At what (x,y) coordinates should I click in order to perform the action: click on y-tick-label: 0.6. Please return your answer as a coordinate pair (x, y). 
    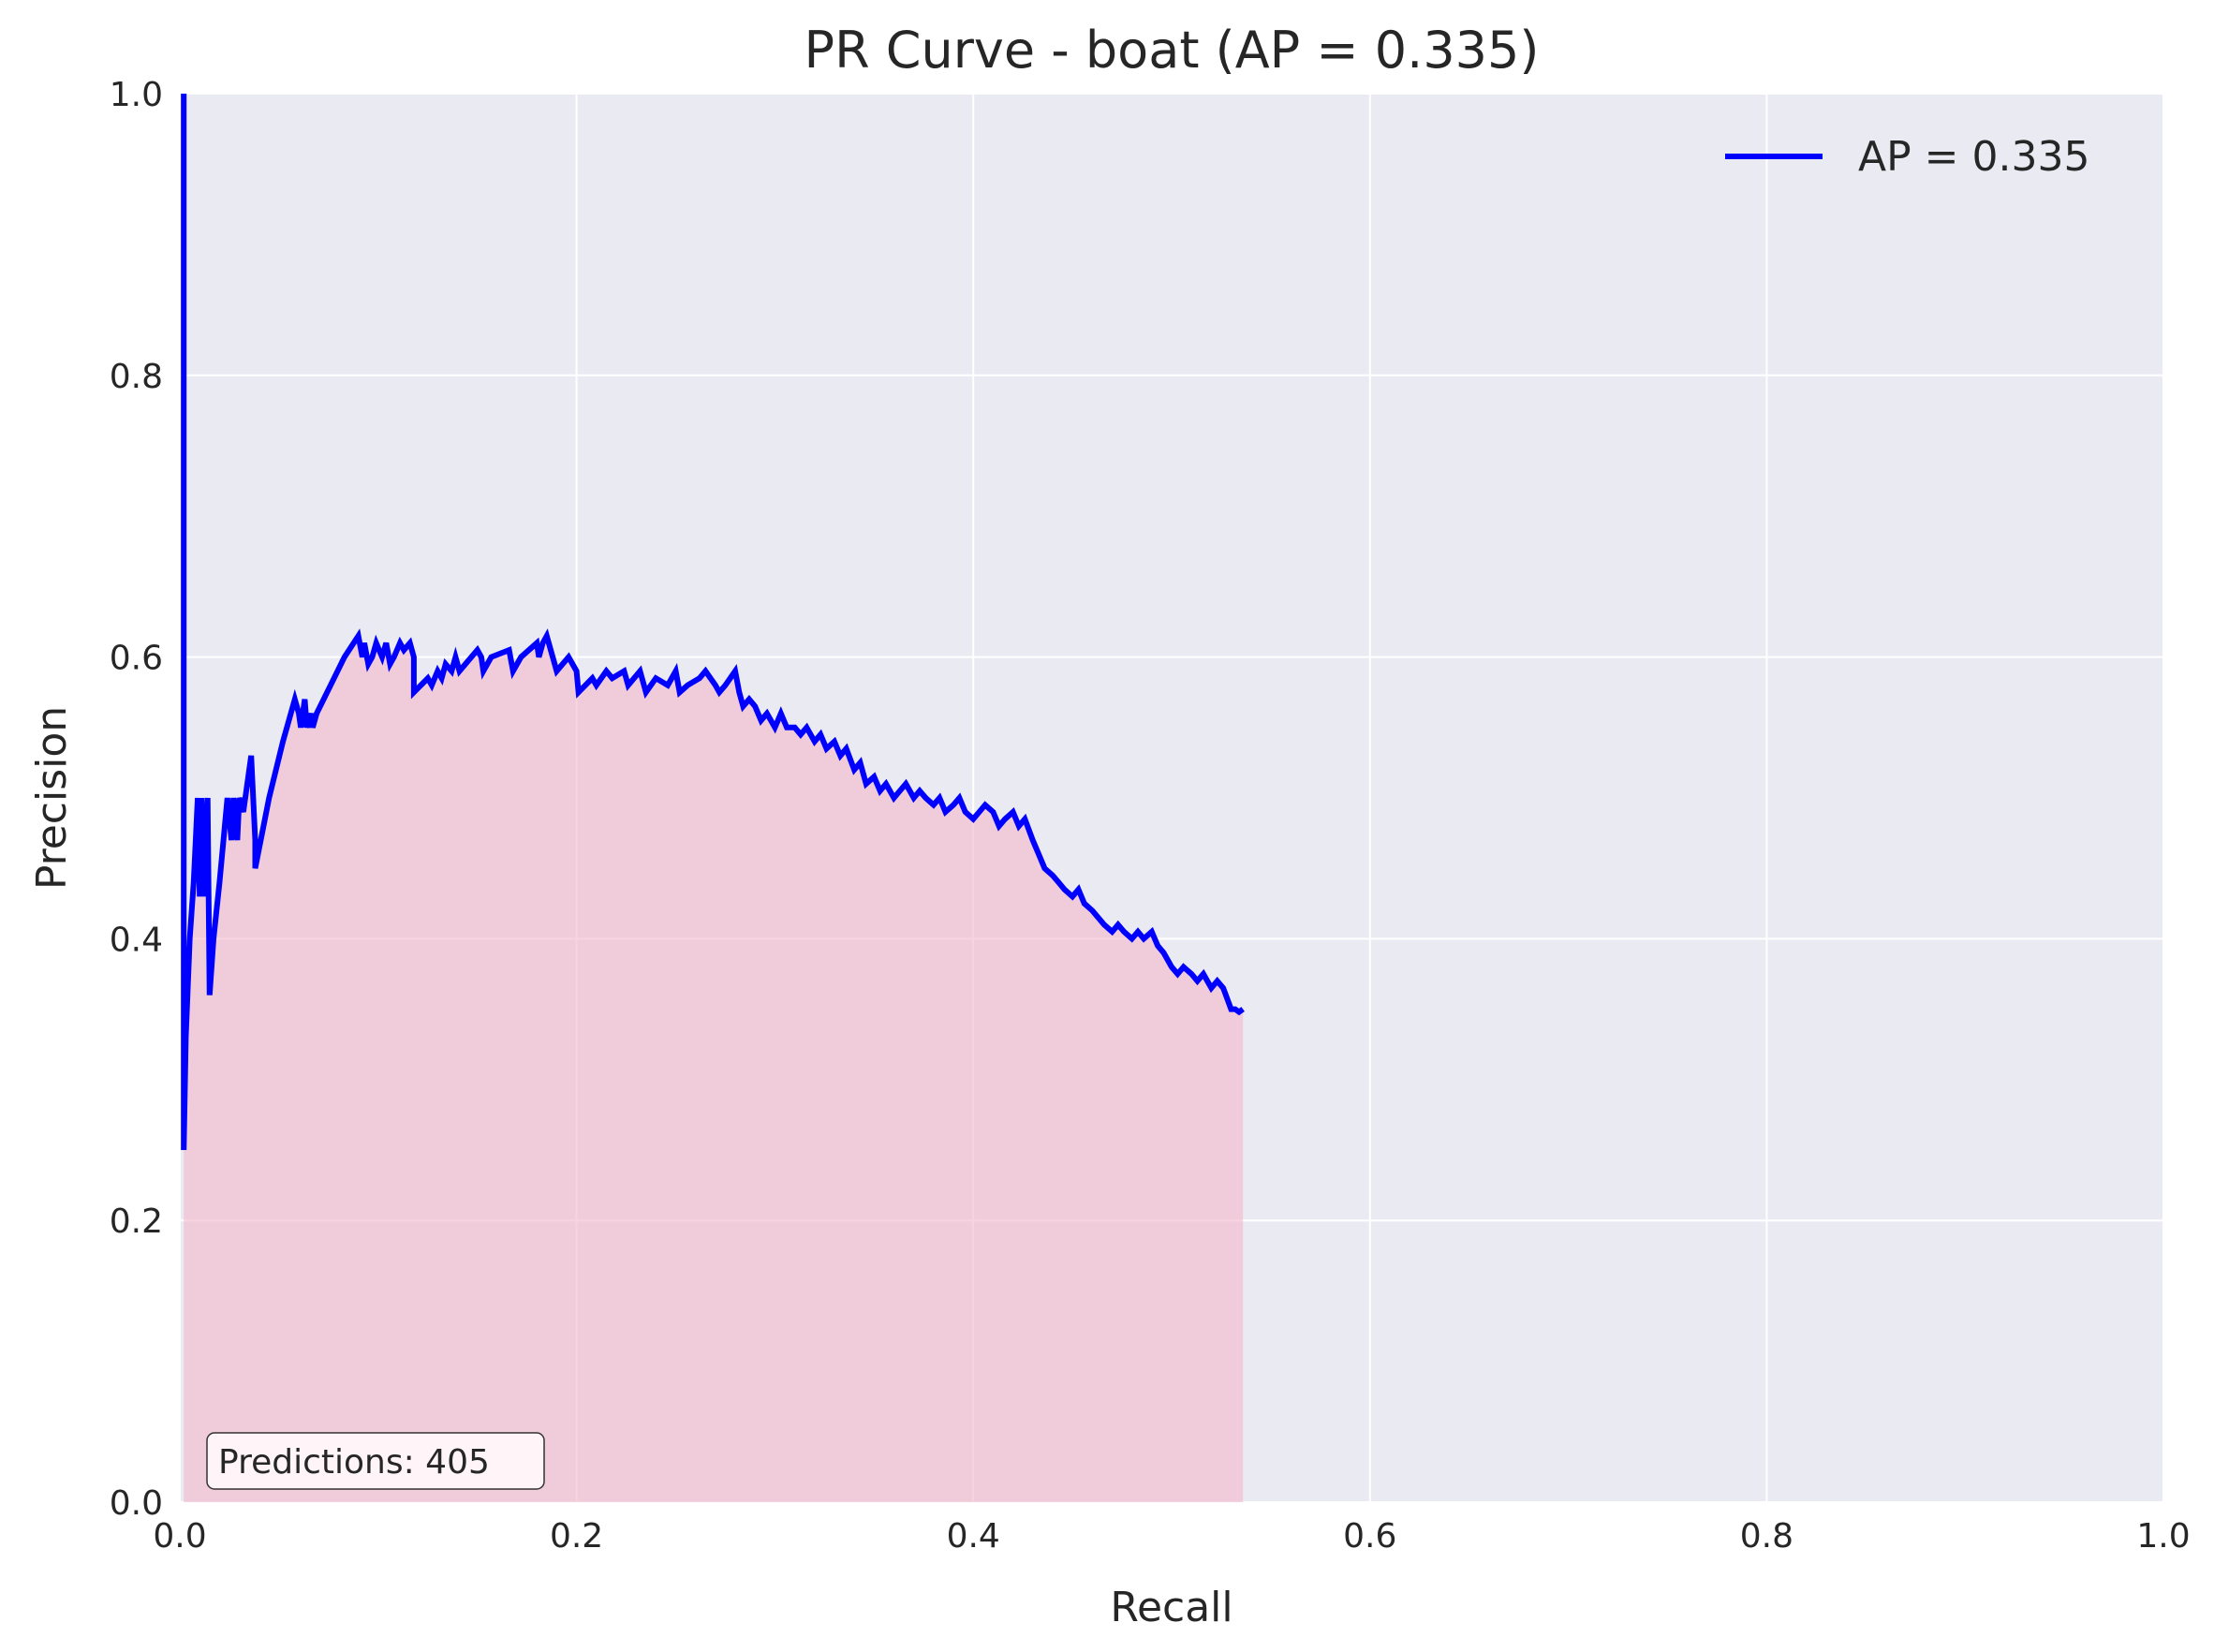
    Looking at the image, I should click on (136, 659).